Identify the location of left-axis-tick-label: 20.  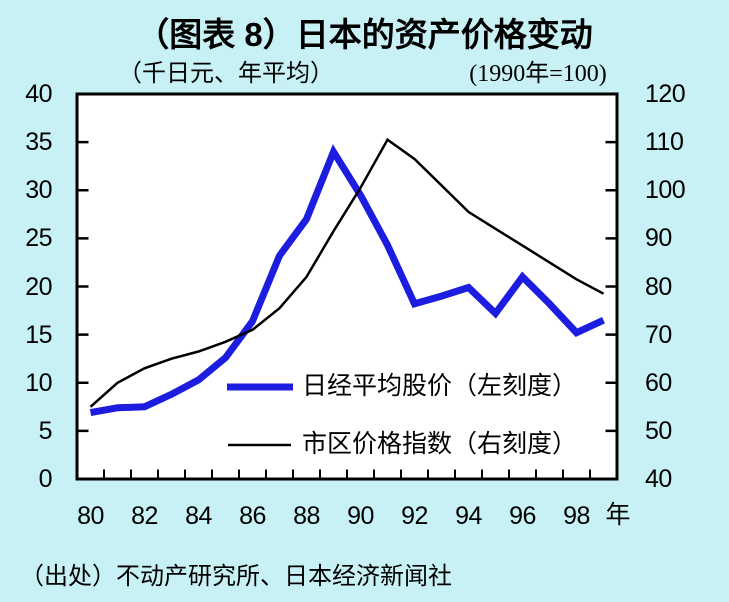
(38, 286).